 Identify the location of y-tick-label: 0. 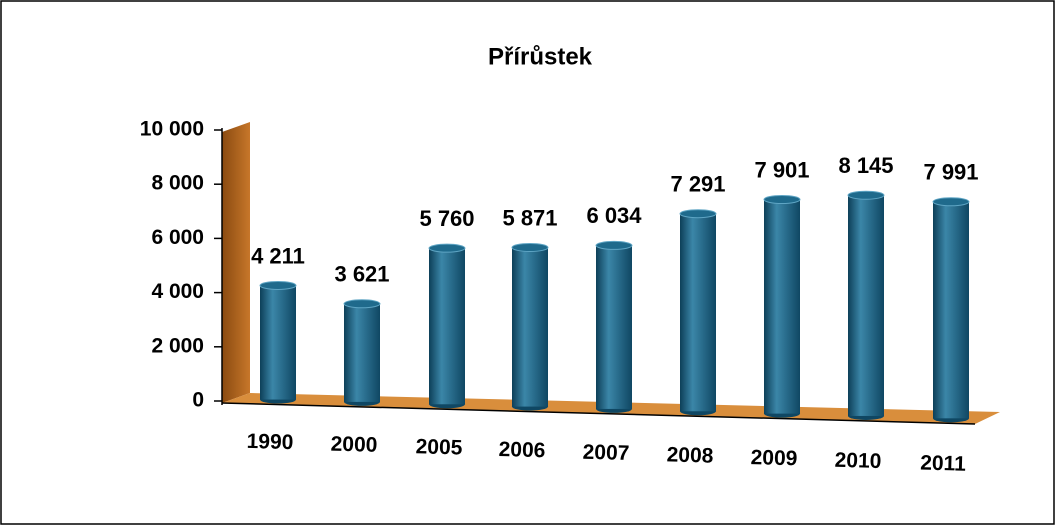
(198, 400).